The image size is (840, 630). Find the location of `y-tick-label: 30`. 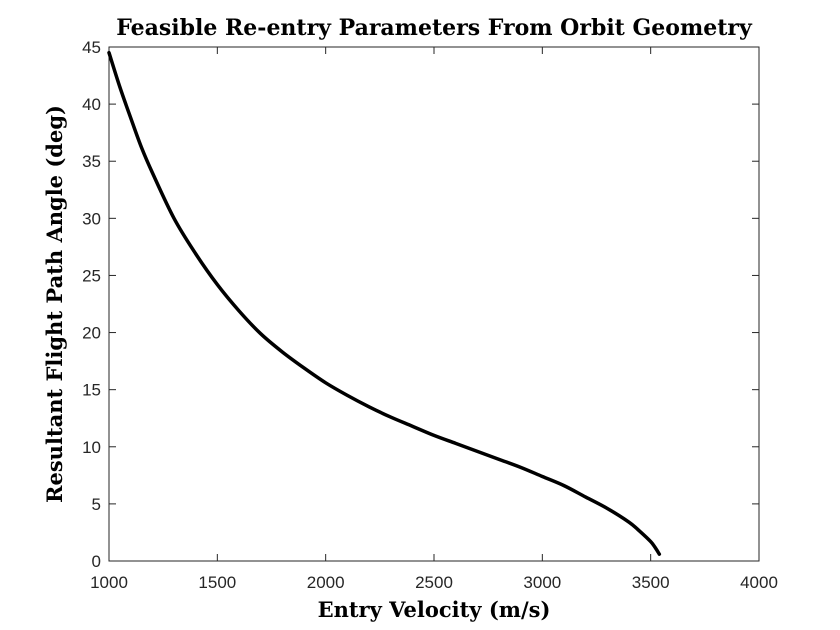

y-tick-label: 30 is located at coordinates (91, 218).